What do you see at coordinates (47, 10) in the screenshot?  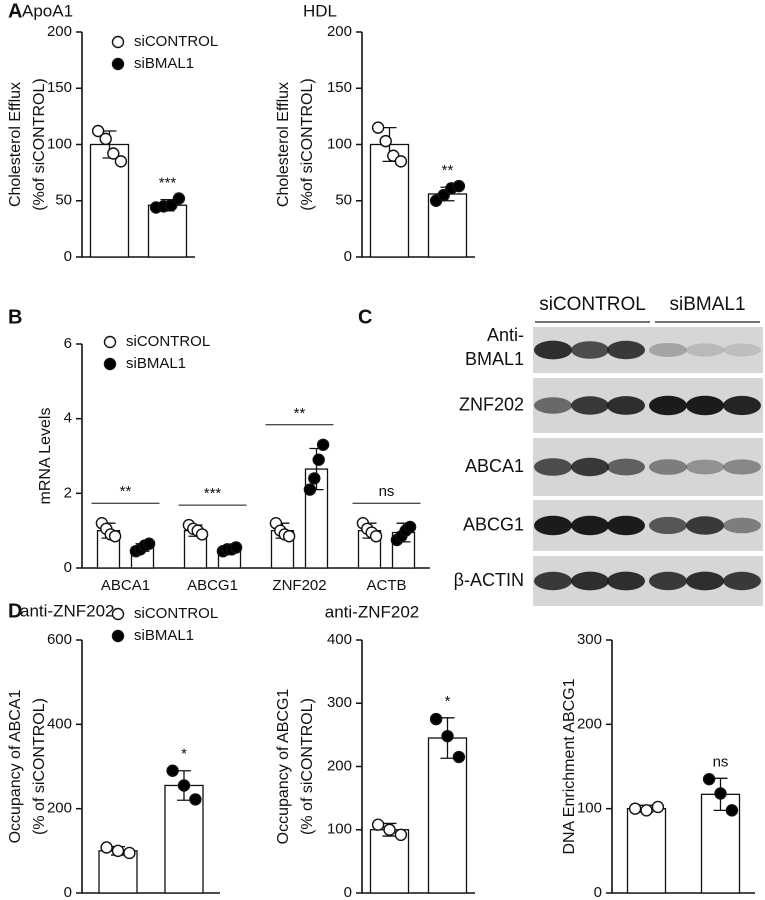 I see `chart-title: ApoA1` at bounding box center [47, 10].